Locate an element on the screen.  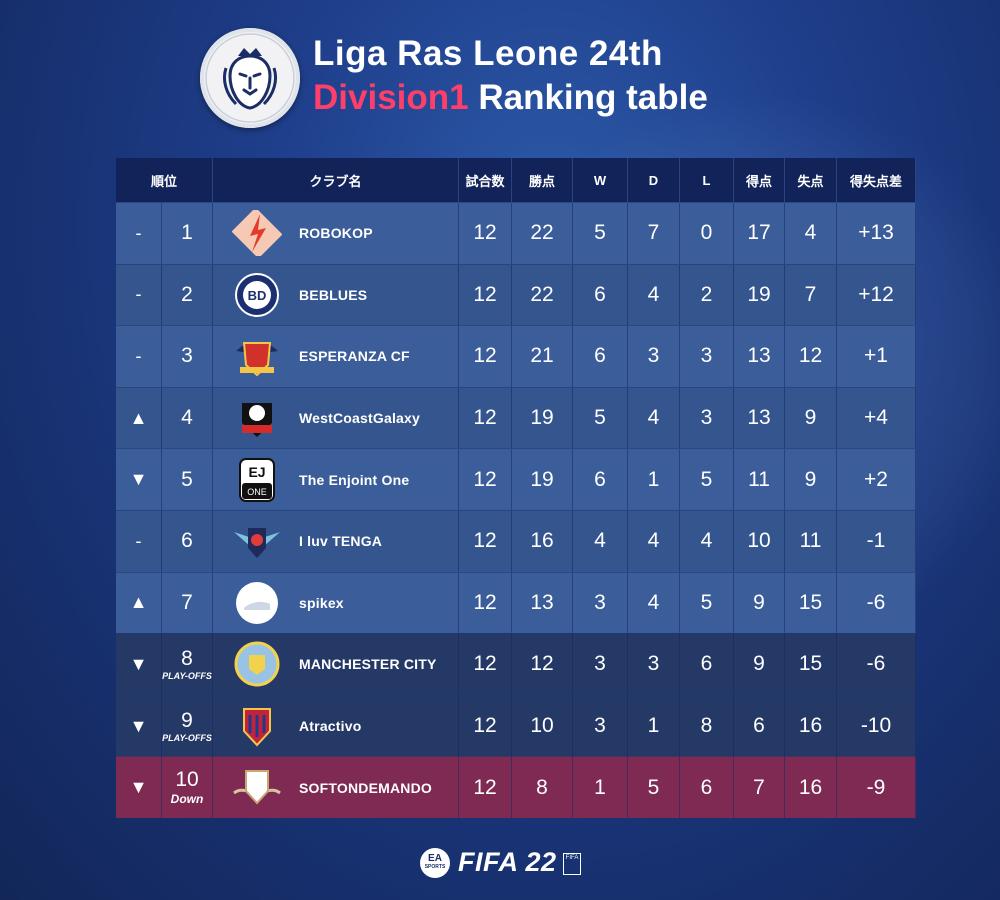
club-name: Atractivo is located at coordinates (330, 726).